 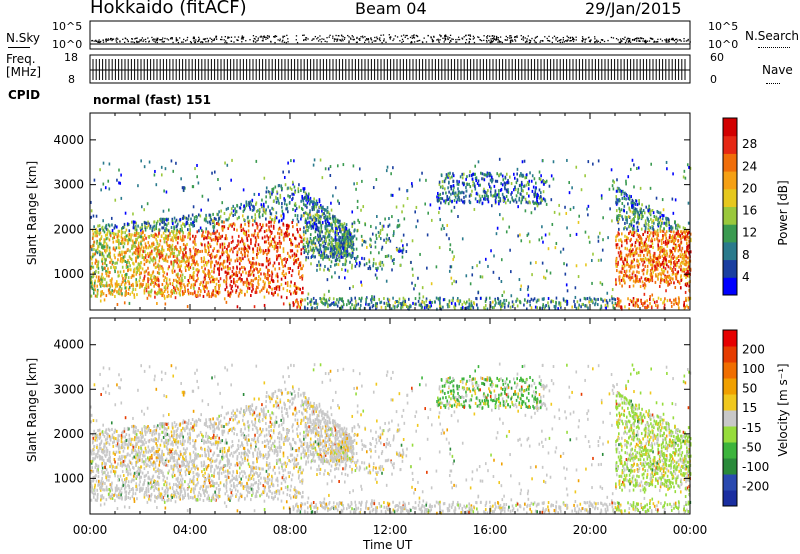 I want to click on nave-dotted-line, so click(x=773, y=83).